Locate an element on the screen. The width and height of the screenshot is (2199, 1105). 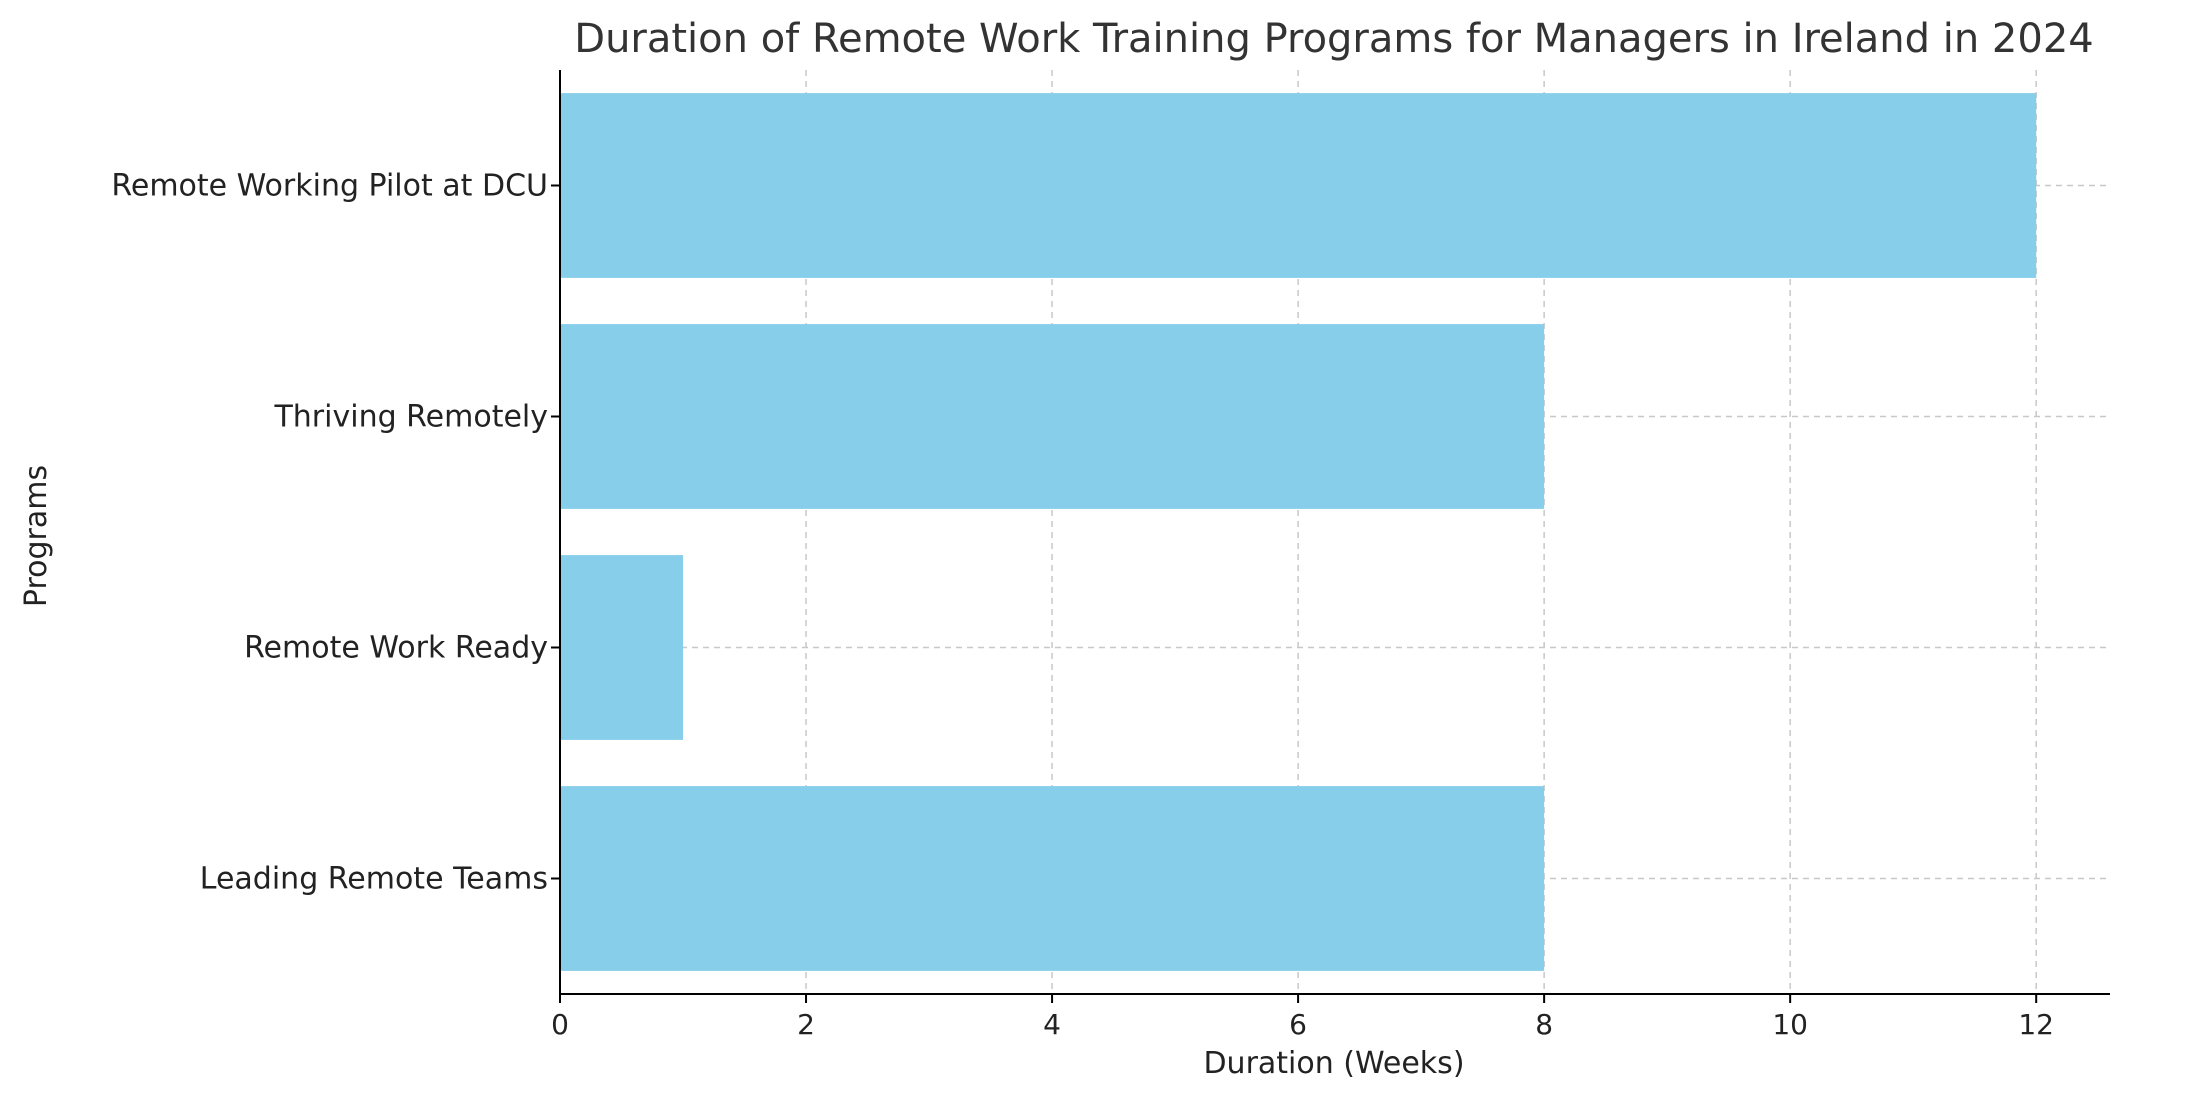
y-axis-label: Programs is located at coordinates (36, 536).